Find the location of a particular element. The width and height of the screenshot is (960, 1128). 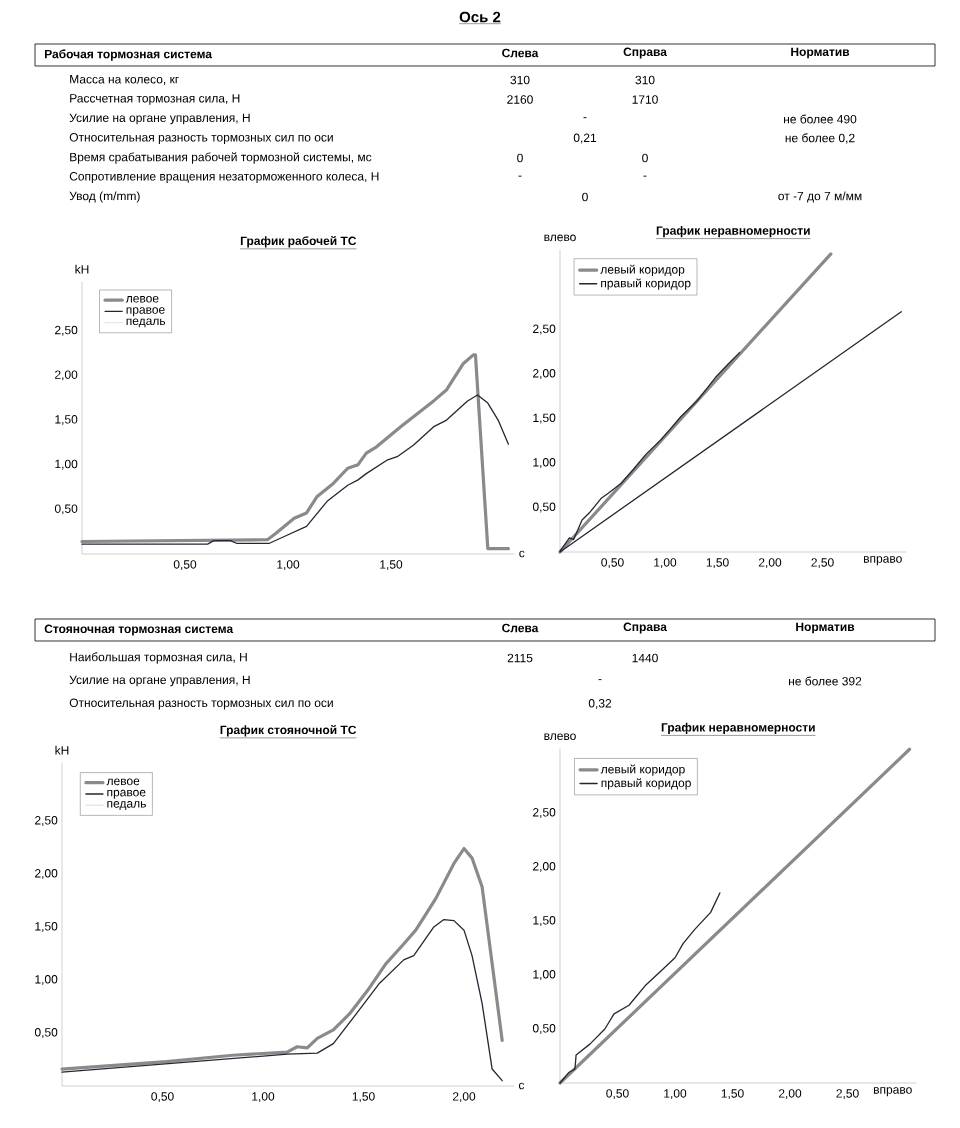

data-label: 0,32 is located at coordinates (600, 704).